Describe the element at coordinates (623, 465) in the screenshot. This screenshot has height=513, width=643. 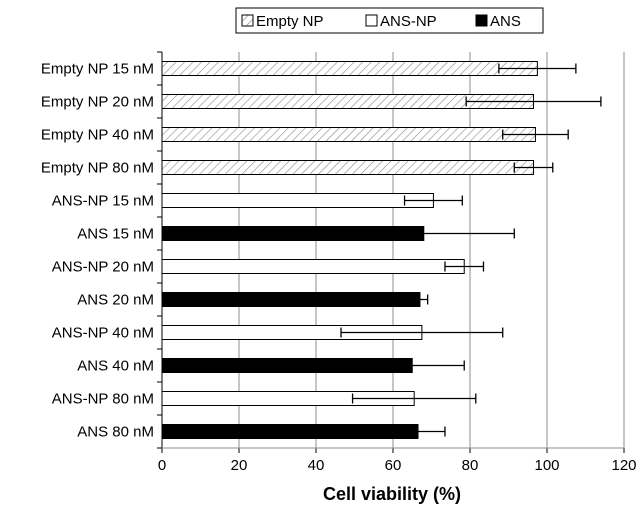
I see `x-tick-label: 120` at that location.